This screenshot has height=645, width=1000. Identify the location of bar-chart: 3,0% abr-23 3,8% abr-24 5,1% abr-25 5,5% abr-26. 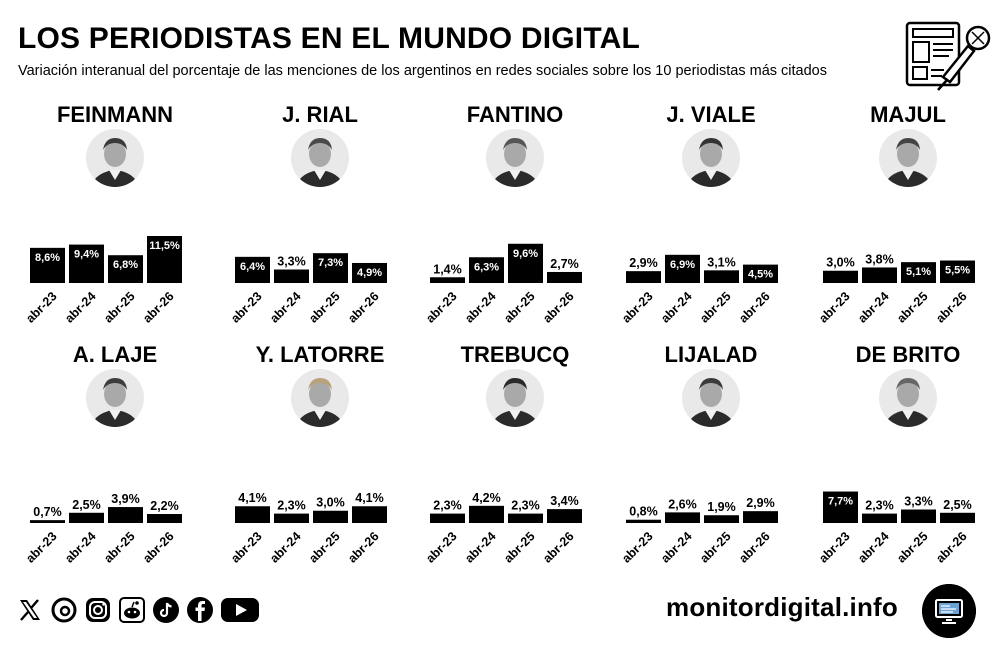
(895, 289).